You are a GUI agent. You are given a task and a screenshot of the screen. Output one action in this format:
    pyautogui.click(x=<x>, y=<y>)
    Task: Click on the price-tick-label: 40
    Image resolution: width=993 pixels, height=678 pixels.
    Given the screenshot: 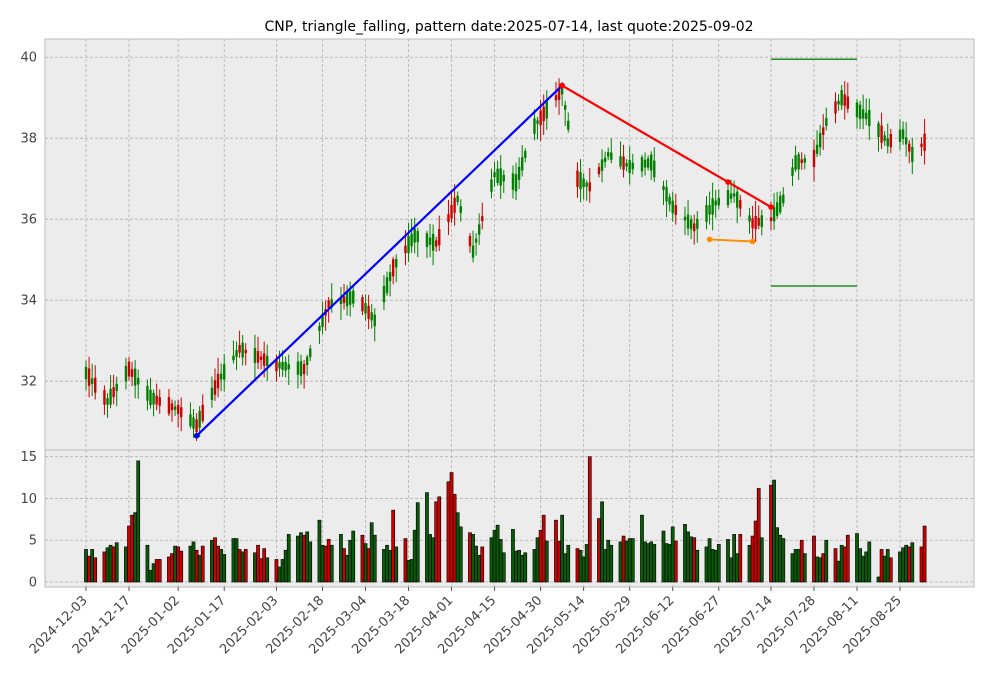 What is the action you would take?
    pyautogui.click(x=28, y=58)
    